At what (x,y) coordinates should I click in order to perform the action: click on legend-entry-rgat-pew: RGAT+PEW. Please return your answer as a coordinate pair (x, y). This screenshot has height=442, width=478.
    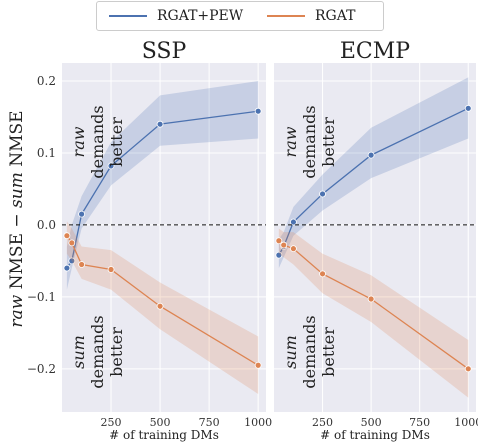
    Looking at the image, I should click on (176, 16).